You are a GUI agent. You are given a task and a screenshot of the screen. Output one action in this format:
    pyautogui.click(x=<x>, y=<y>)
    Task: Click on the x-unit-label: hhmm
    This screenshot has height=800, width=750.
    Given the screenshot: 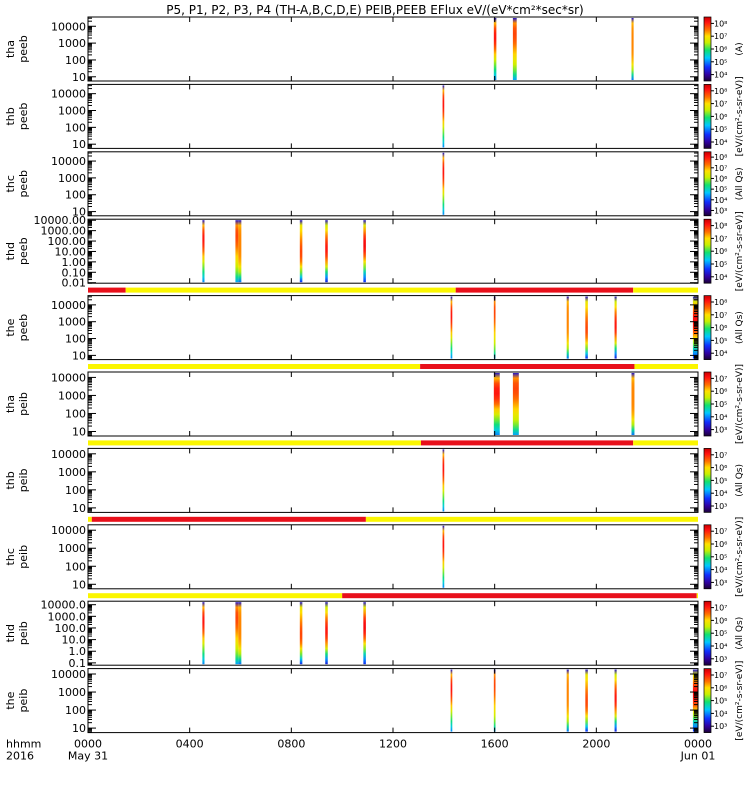 What is the action you would take?
    pyautogui.click(x=23, y=744)
    